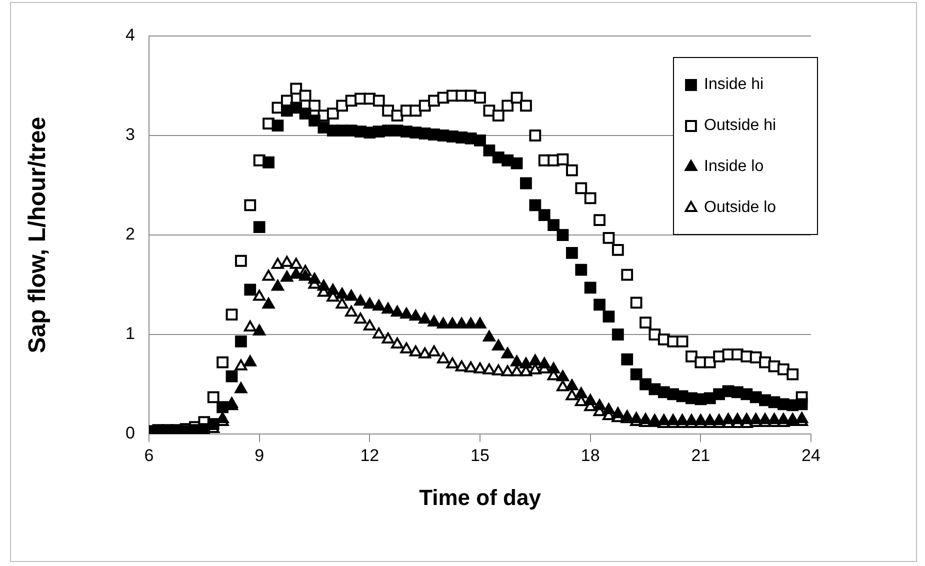 The height and width of the screenshot is (566, 925). What do you see at coordinates (480, 455) in the screenshot?
I see `x-tick-label: 15` at bounding box center [480, 455].